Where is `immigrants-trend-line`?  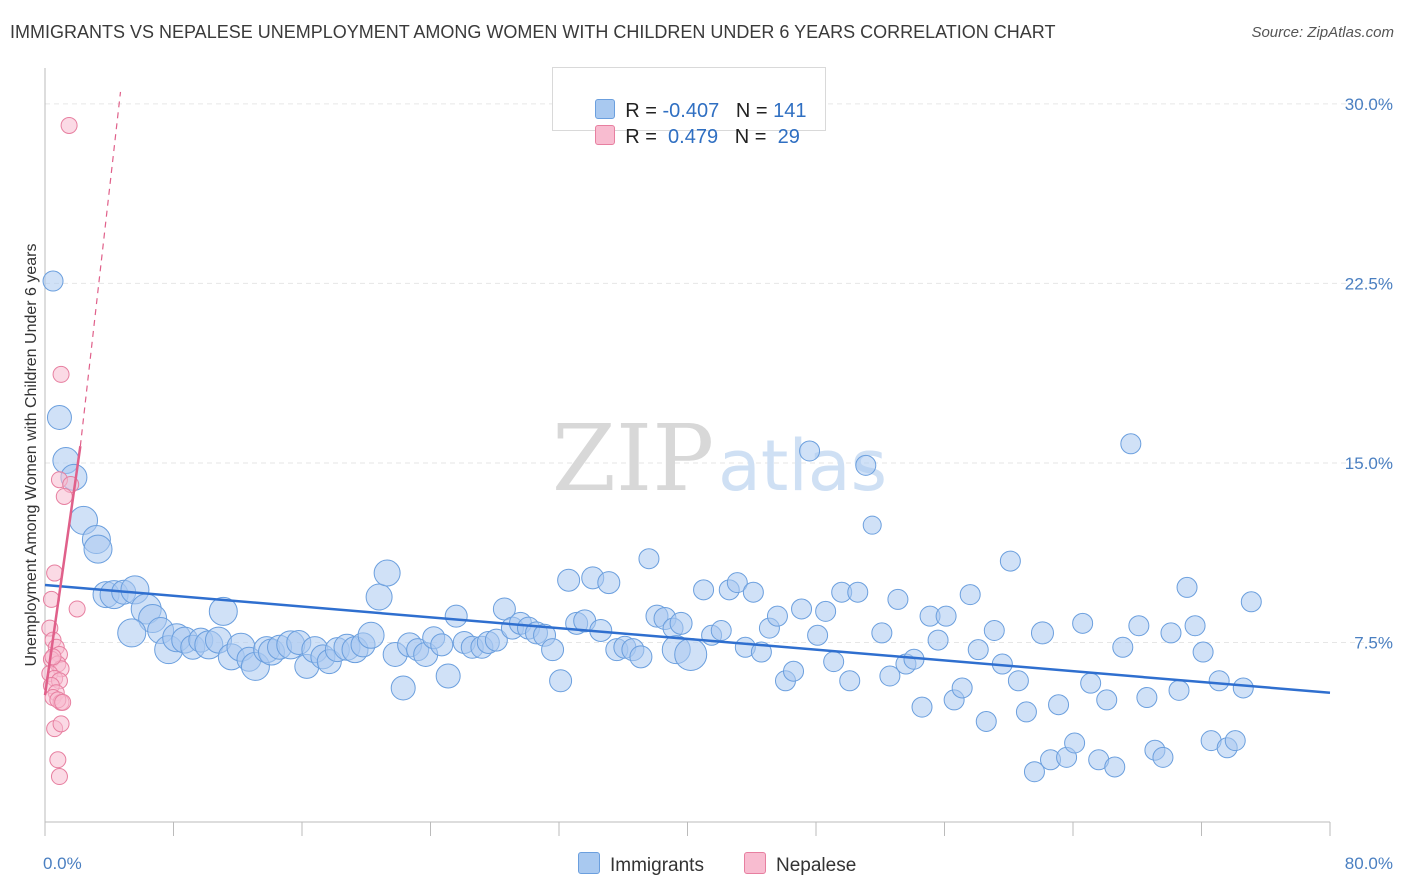
immigrants-trend-line is located at coordinates (687, 638).